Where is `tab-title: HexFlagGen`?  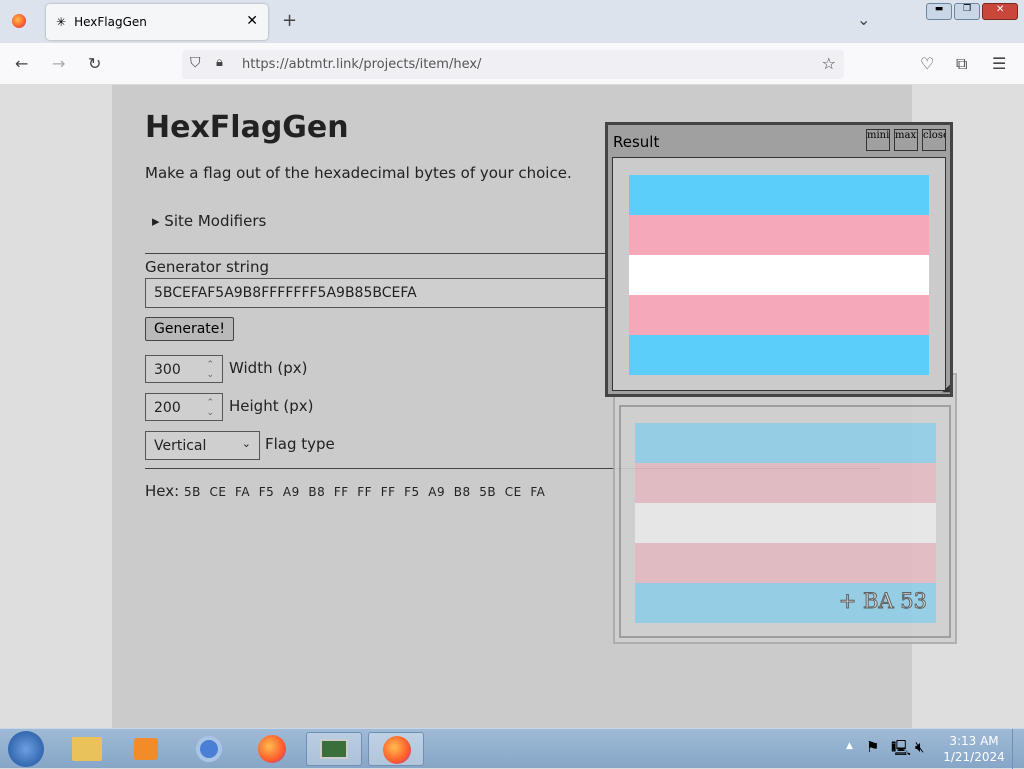
tab-title: HexFlagGen is located at coordinates (110, 22).